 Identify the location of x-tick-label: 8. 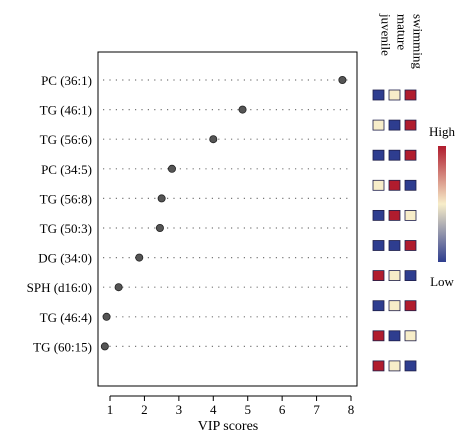
(351, 409).